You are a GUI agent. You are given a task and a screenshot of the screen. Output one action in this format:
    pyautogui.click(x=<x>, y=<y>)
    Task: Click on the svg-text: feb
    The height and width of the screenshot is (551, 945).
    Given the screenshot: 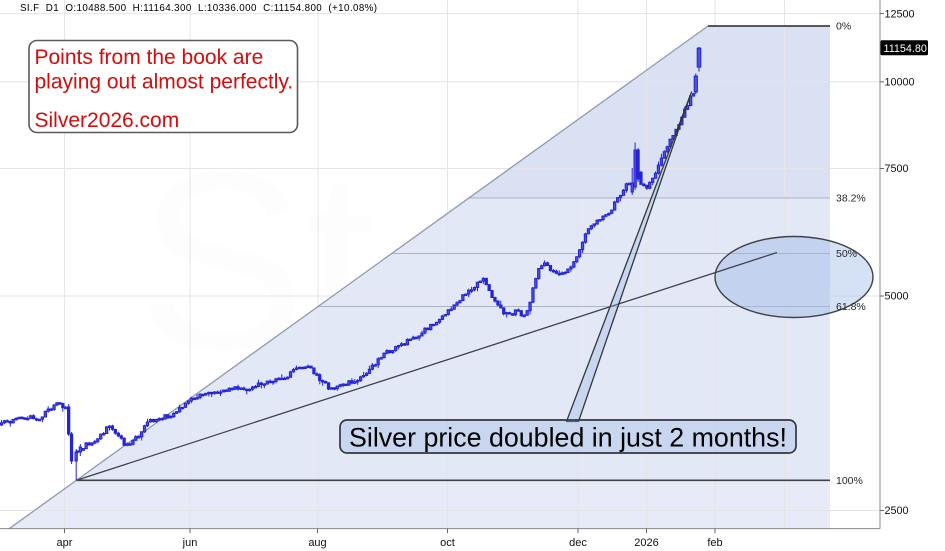 What is the action you would take?
    pyautogui.click(x=714, y=543)
    